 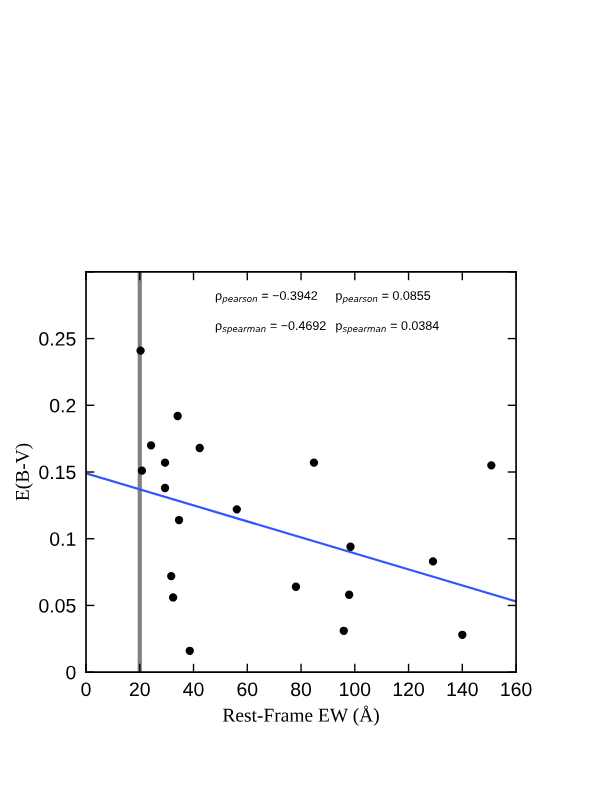 I want to click on x-tick-label: 60, so click(x=247, y=689).